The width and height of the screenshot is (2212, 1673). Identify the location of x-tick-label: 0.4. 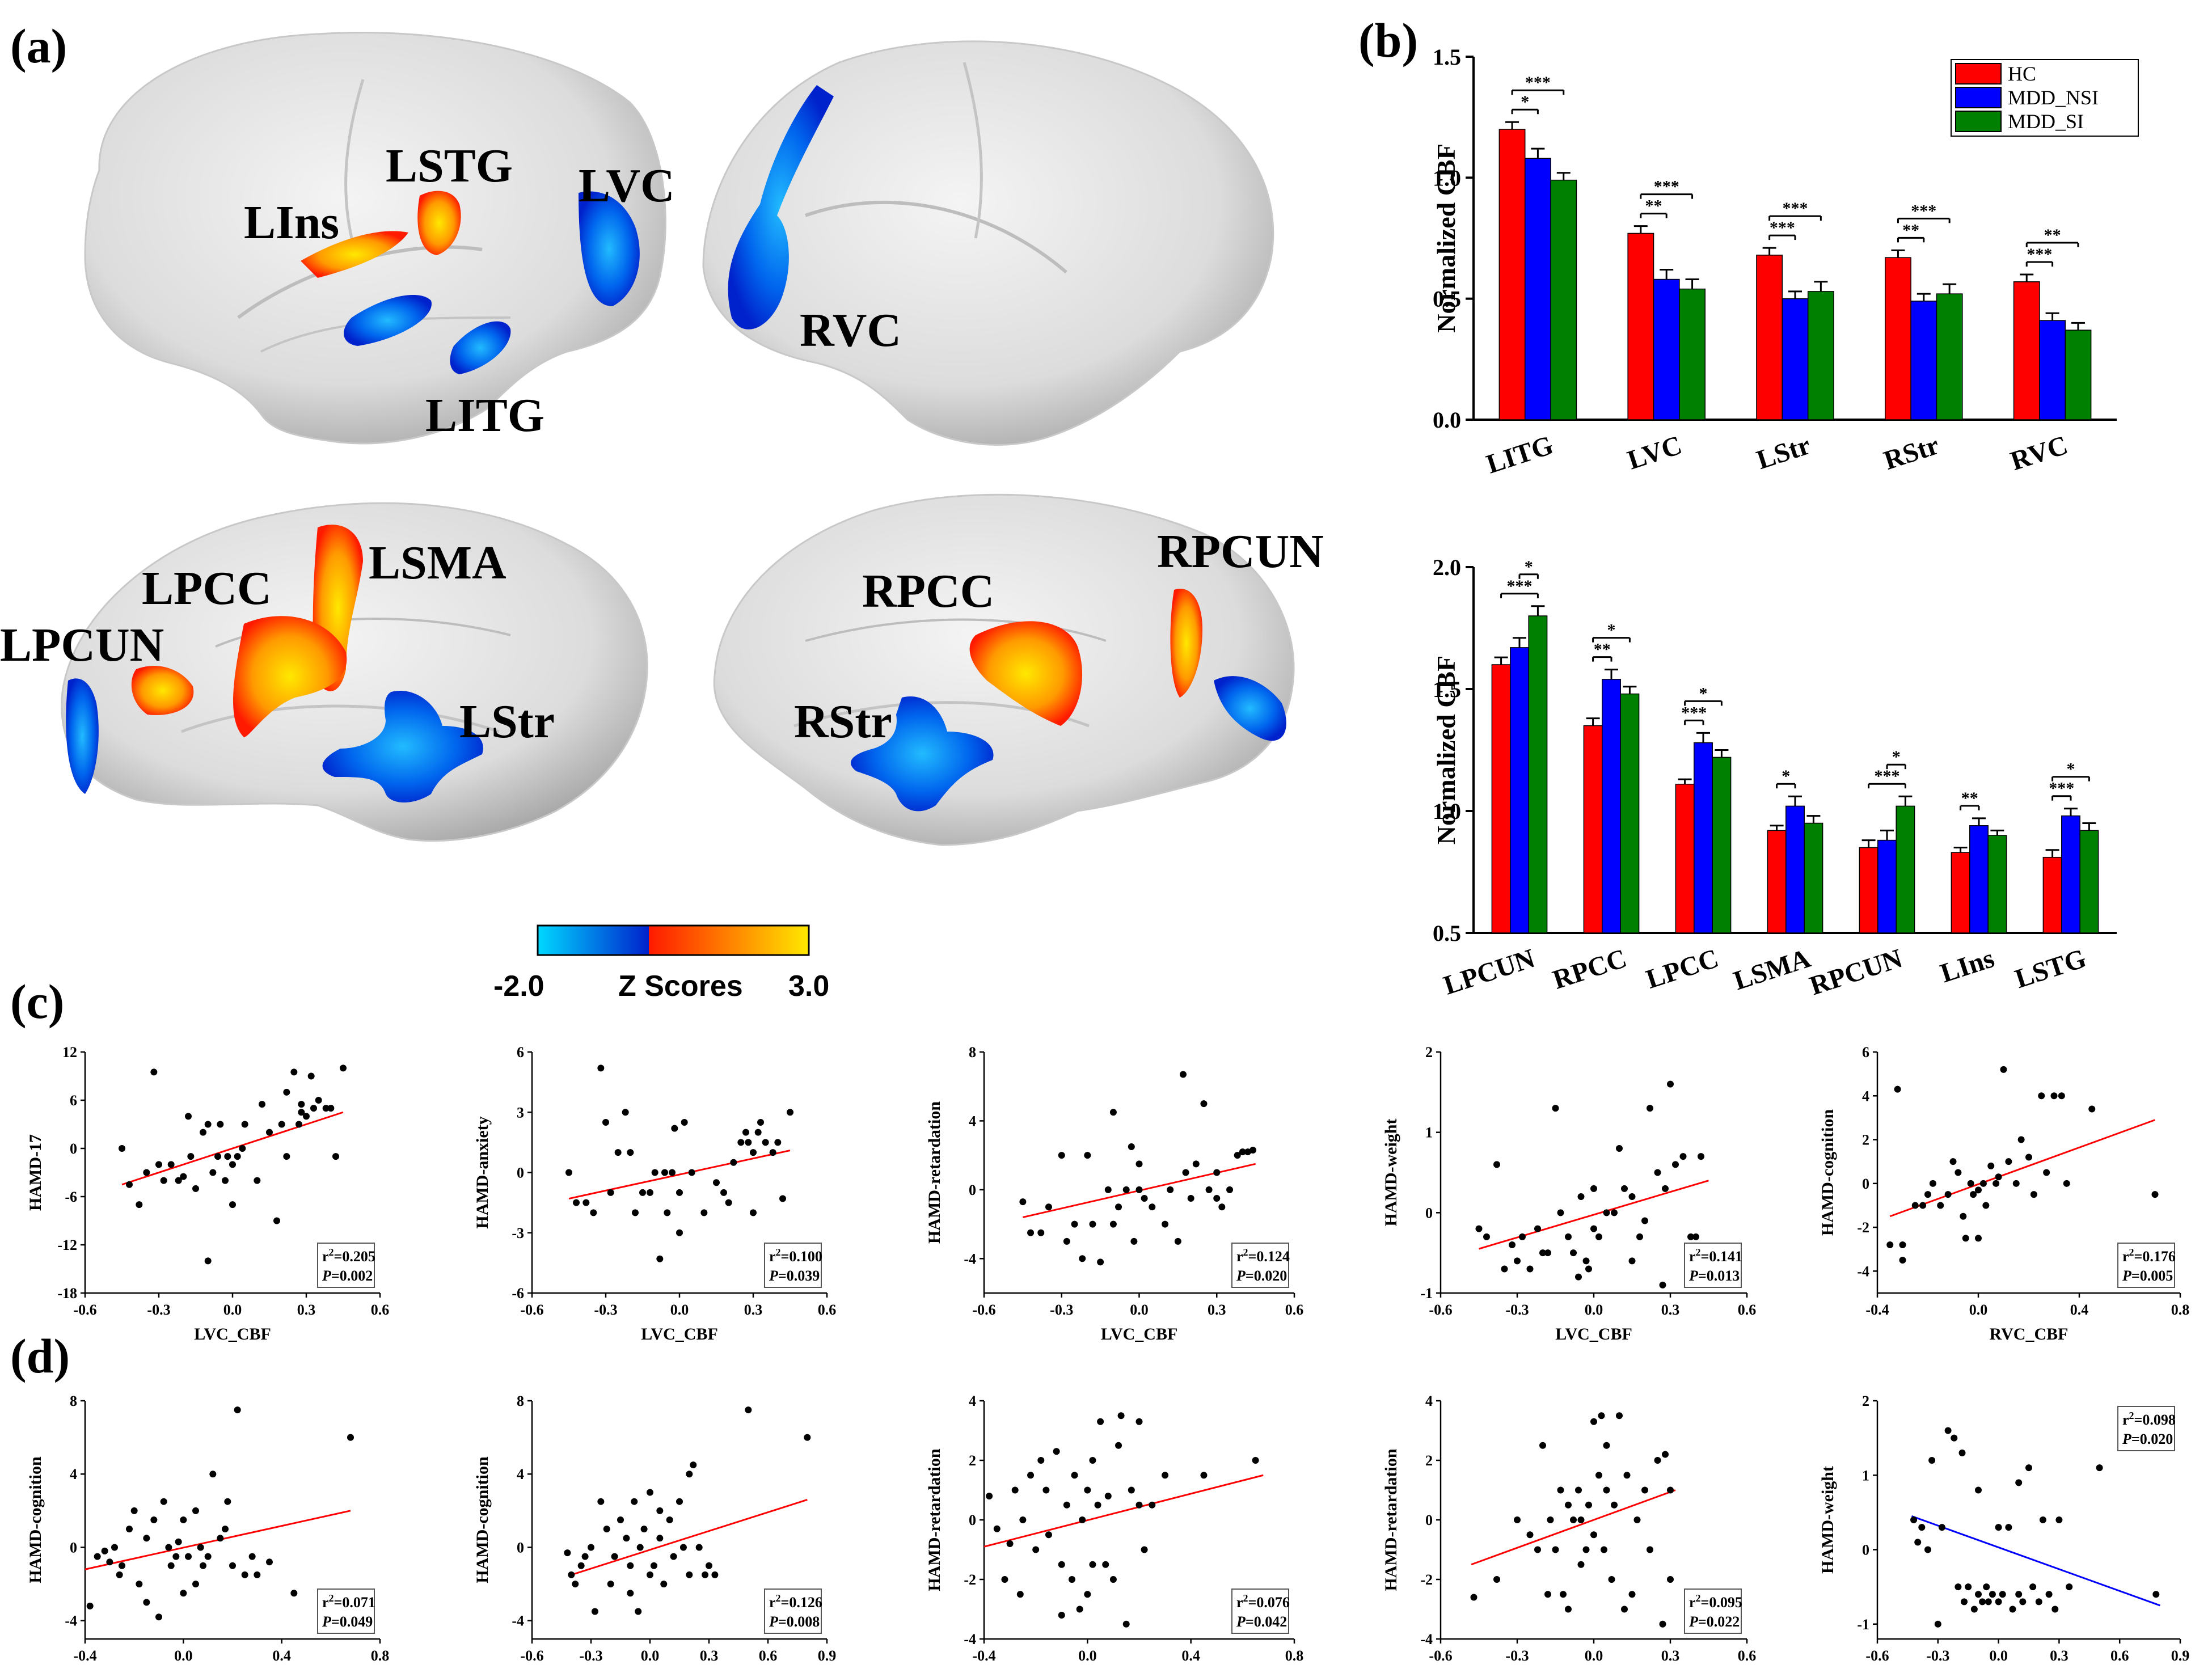
(2079, 1310).